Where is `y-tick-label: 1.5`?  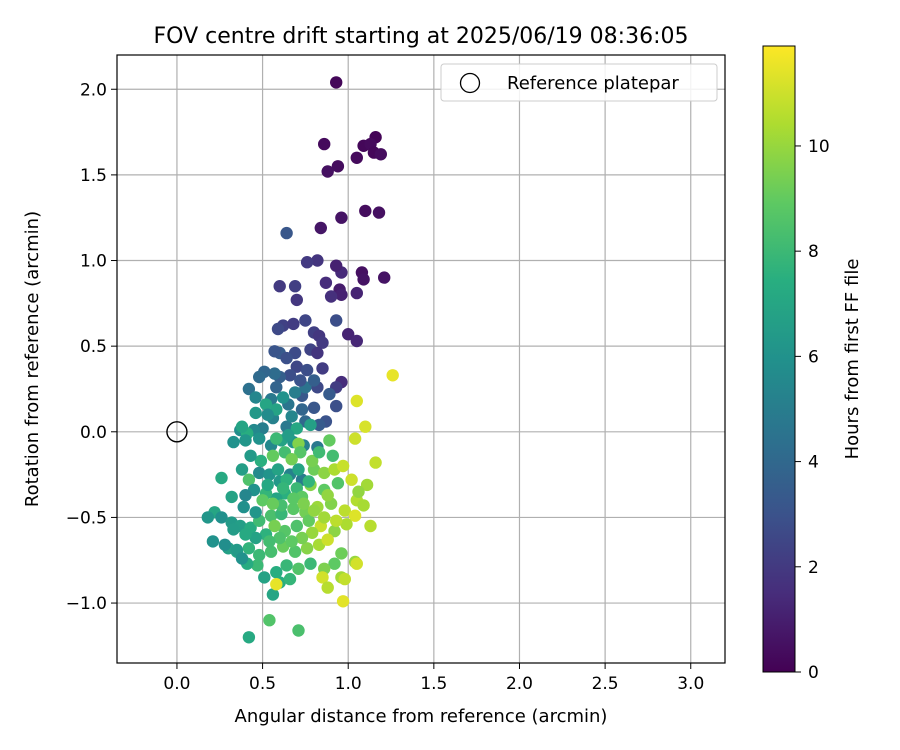 y-tick-label: 1.5 is located at coordinates (93, 176).